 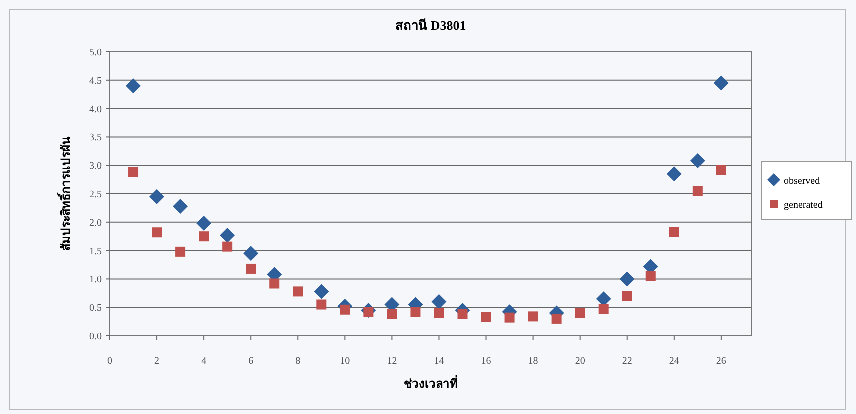 I want to click on x-tick-label: 2, so click(x=157, y=361).